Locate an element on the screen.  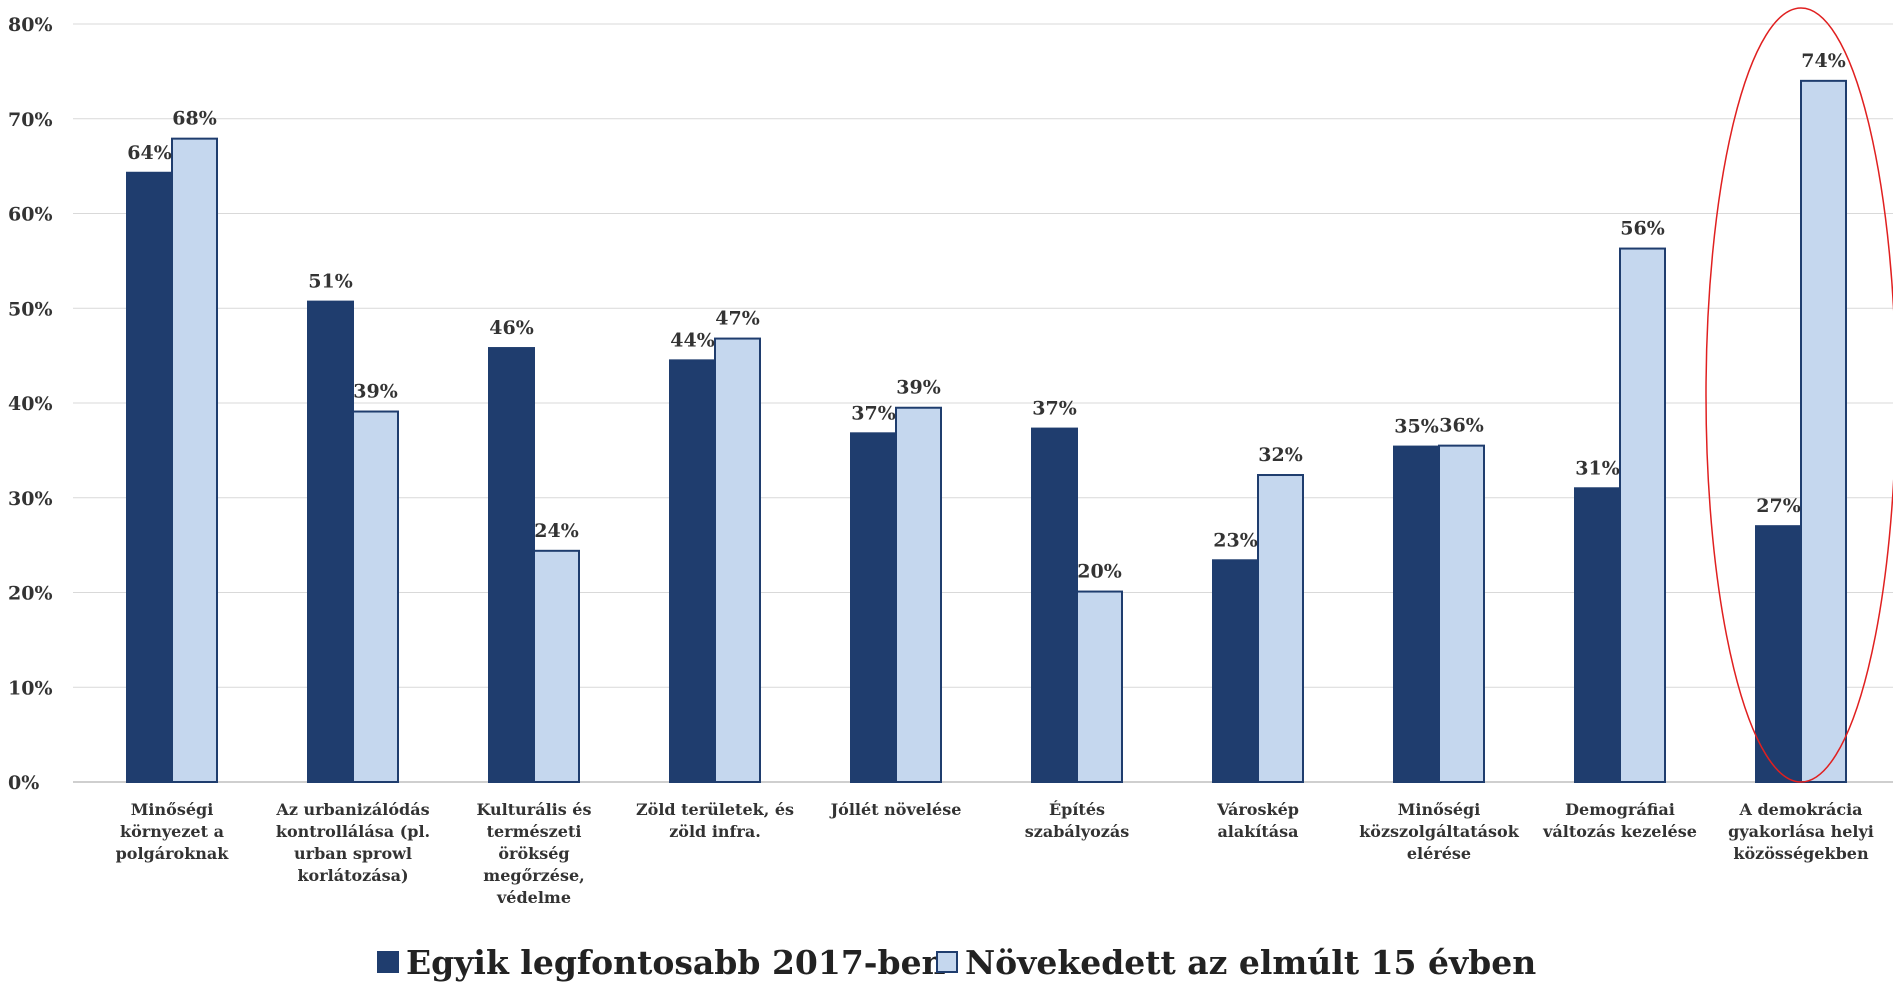
category-label-line: örökség is located at coordinates (533, 853).